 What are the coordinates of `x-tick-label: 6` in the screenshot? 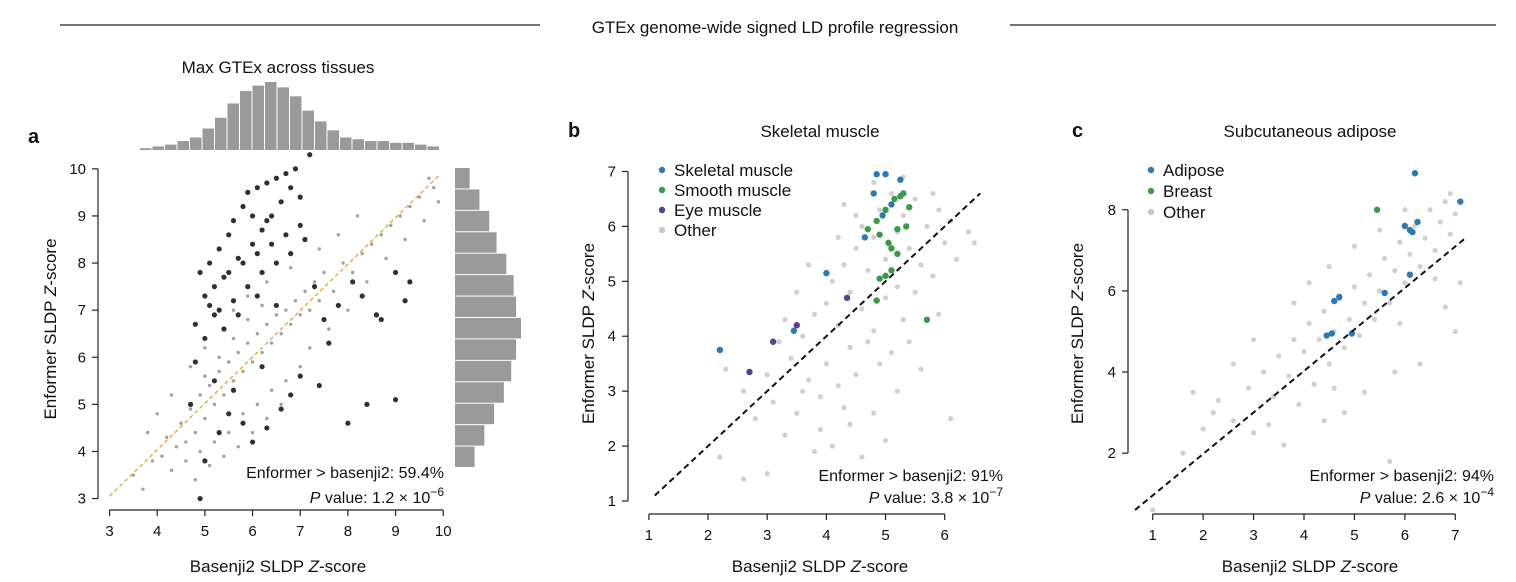 It's located at (945, 535).